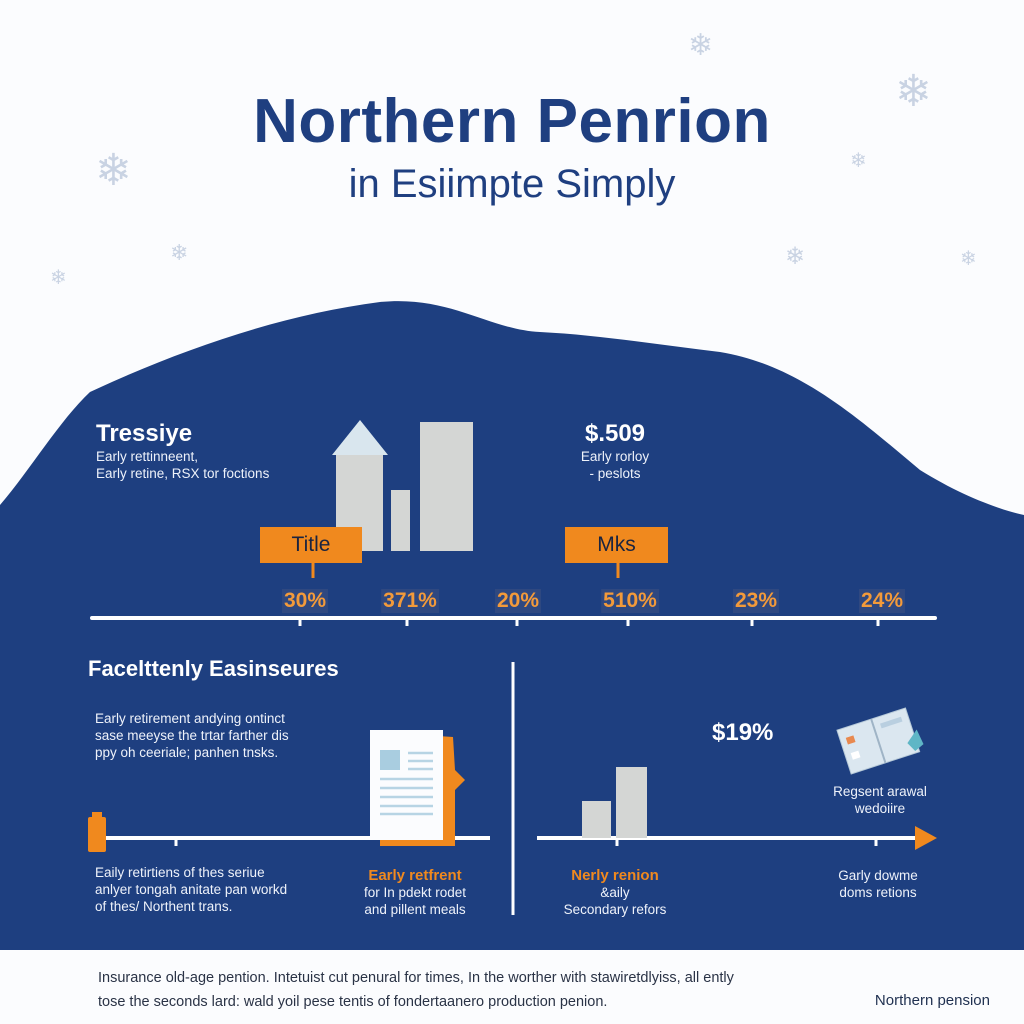 This screenshot has height=1024, width=1024. I want to click on stat-value: $19%, so click(743, 732).